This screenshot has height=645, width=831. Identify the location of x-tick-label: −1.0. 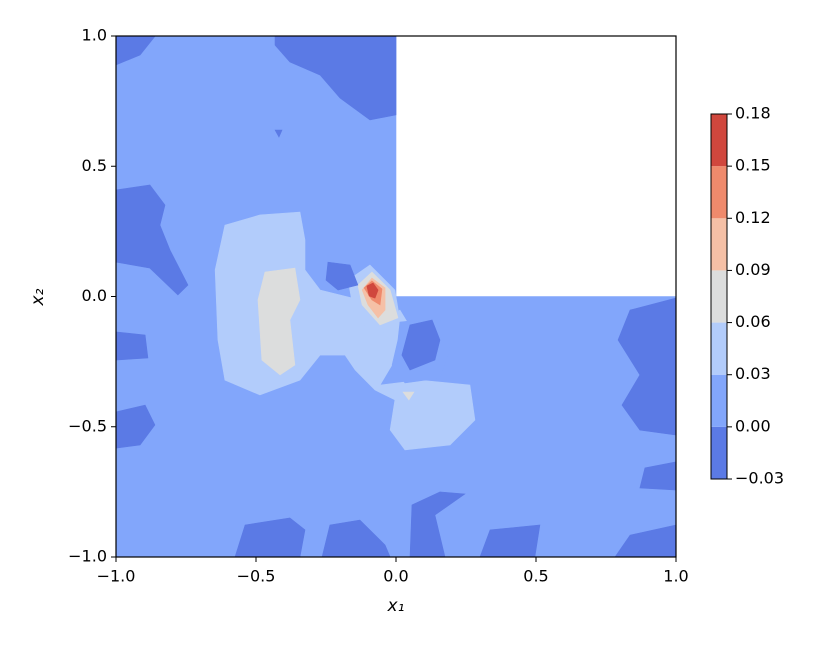
(116, 576).